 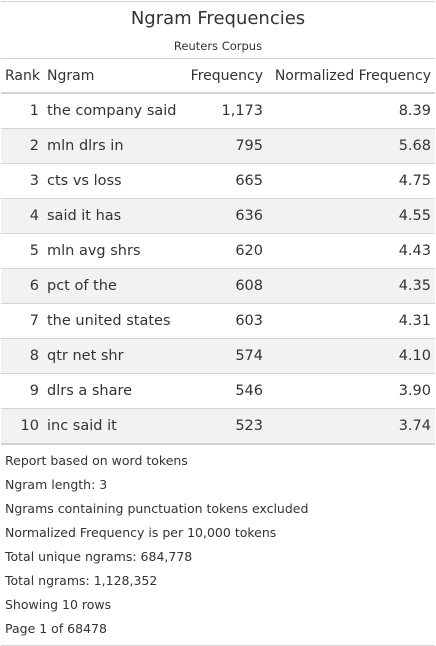 What do you see at coordinates (225, 286) in the screenshot?
I see `frequency-cell: 608` at bounding box center [225, 286].